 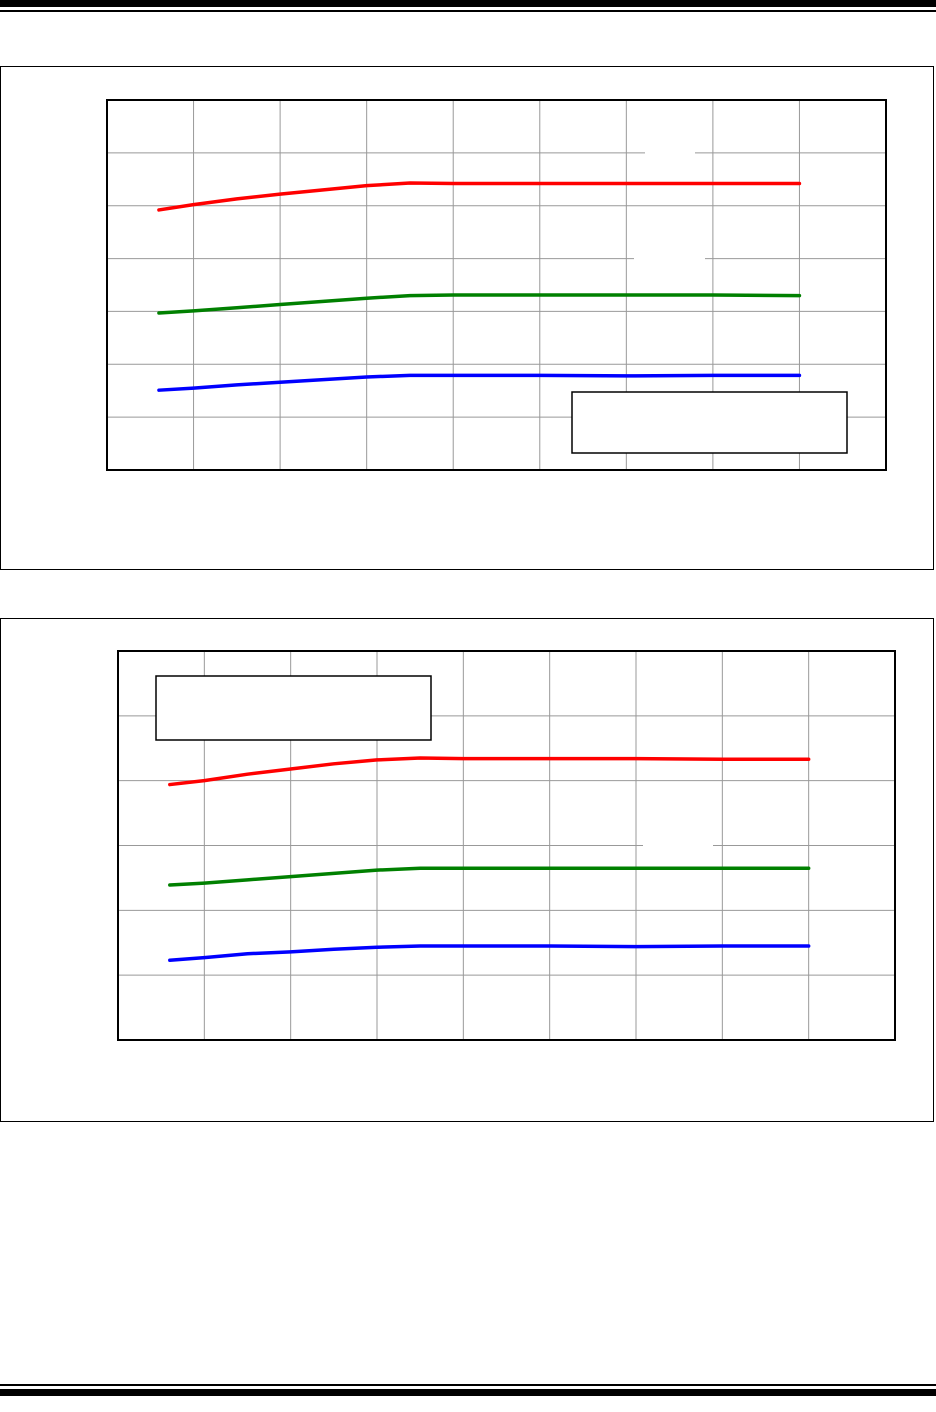 What do you see at coordinates (468, 11) in the screenshot?
I see `top-rule-thin` at bounding box center [468, 11].